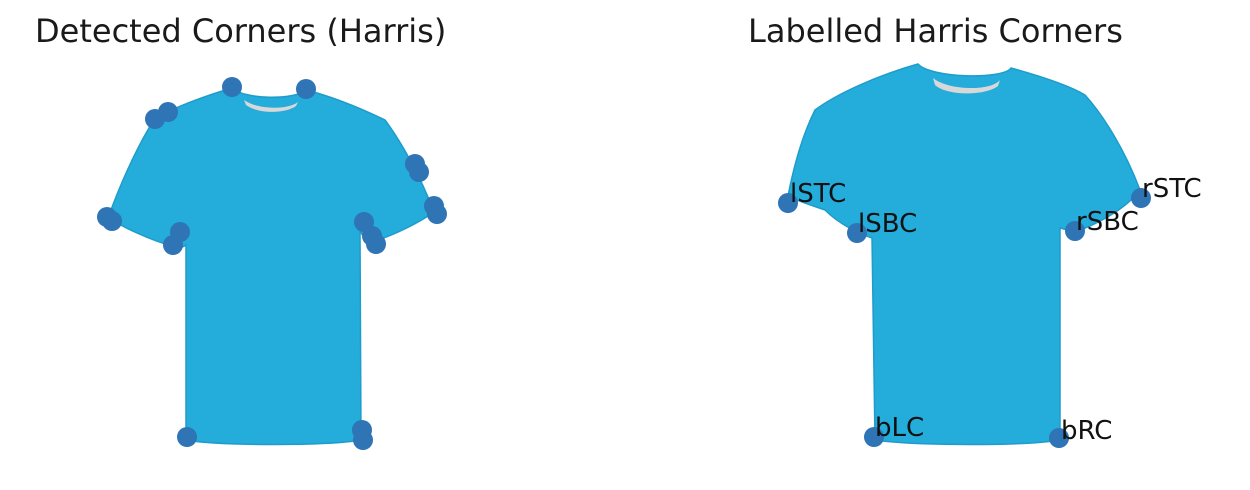  What do you see at coordinates (788, 203) in the screenshot?
I see `corner-point-lSTC` at bounding box center [788, 203].